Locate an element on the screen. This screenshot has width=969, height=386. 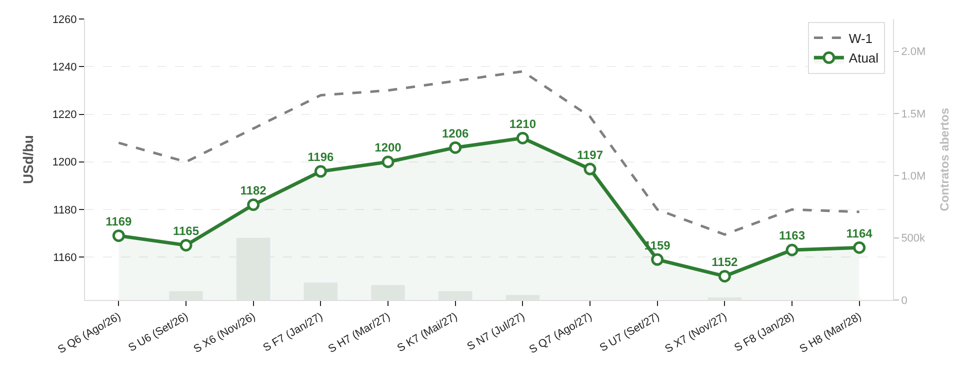
data-label: 1164 is located at coordinates (859, 233).